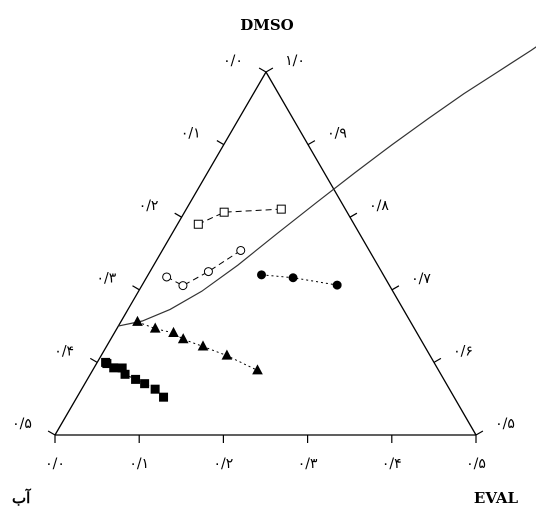 The height and width of the screenshot is (510, 536). Describe the element at coordinates (463, 351) in the screenshot. I see `right-axis-tick-label: ۰/۶` at that location.